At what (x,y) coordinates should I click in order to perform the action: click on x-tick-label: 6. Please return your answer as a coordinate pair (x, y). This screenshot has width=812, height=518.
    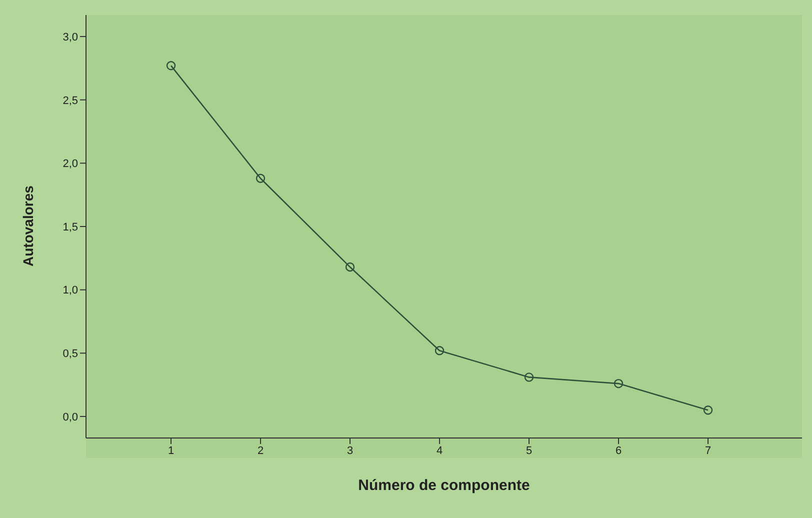
    Looking at the image, I should click on (618, 450).